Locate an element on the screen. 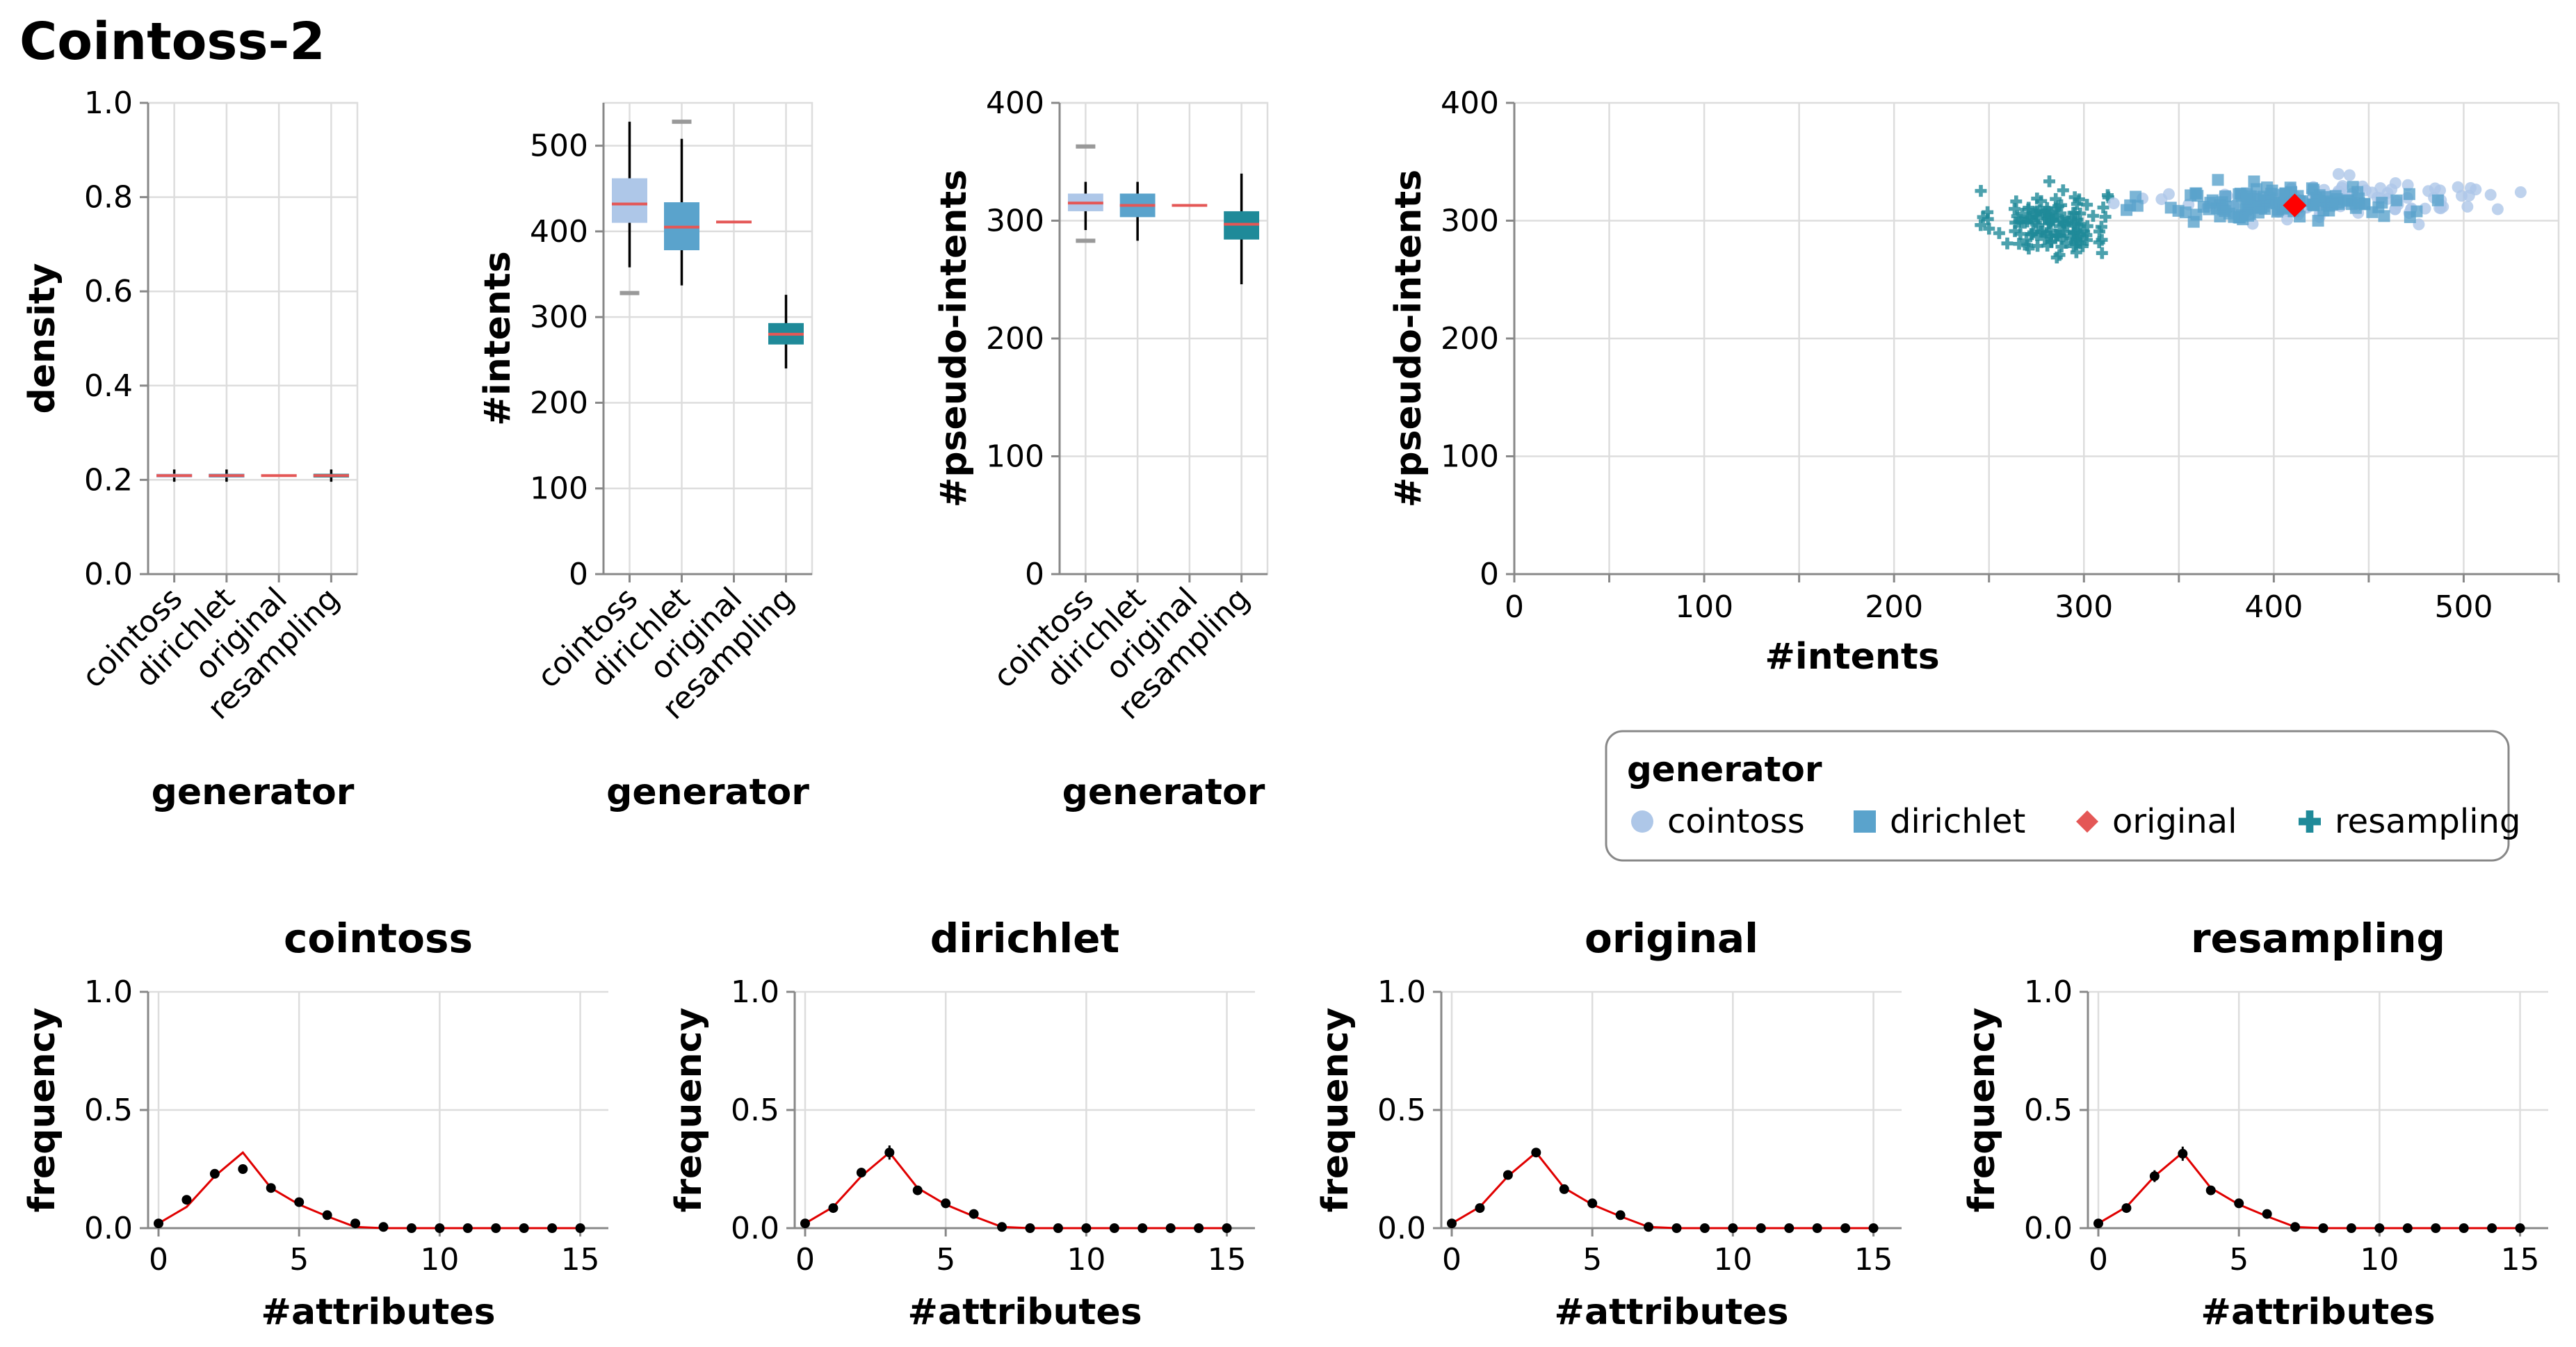 This screenshot has height=1347, width=2576. panel-title: dirichlet is located at coordinates (1025, 938).